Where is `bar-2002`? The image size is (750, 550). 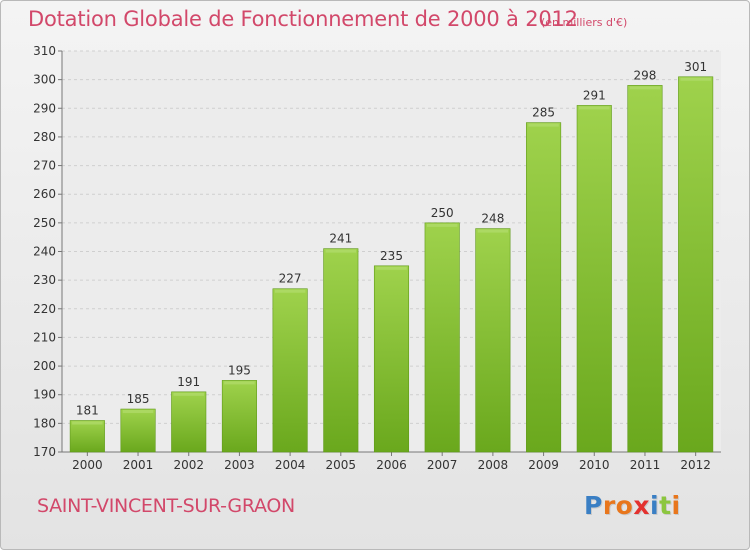 bar-2002 is located at coordinates (189, 422).